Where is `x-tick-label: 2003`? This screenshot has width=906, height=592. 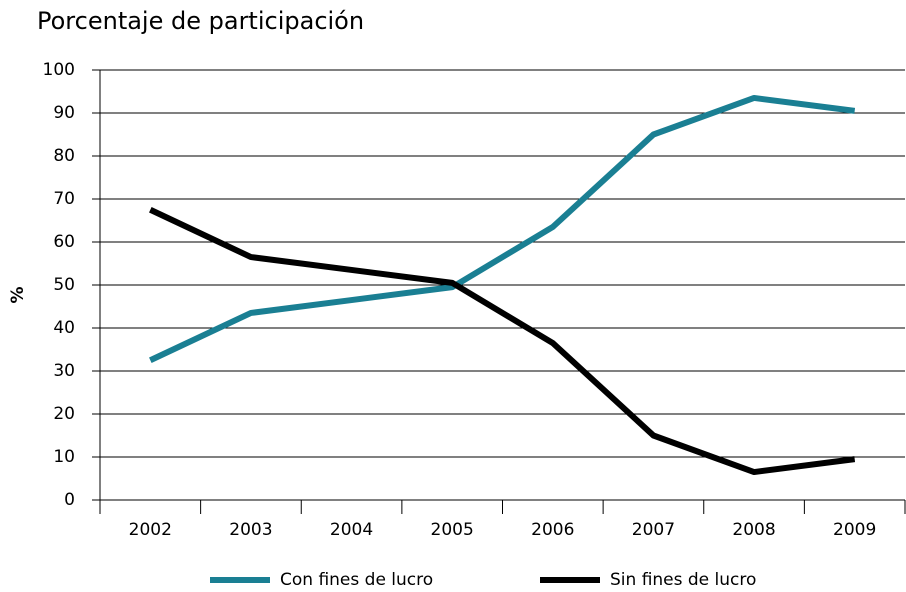 x-tick-label: 2003 is located at coordinates (250, 530).